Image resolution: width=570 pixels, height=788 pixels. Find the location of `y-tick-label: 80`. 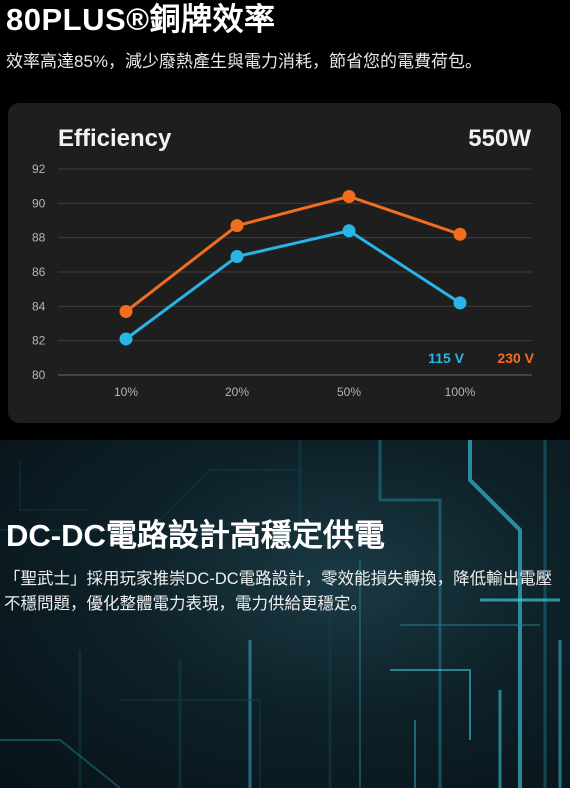

y-tick-label: 80 is located at coordinates (39, 375).